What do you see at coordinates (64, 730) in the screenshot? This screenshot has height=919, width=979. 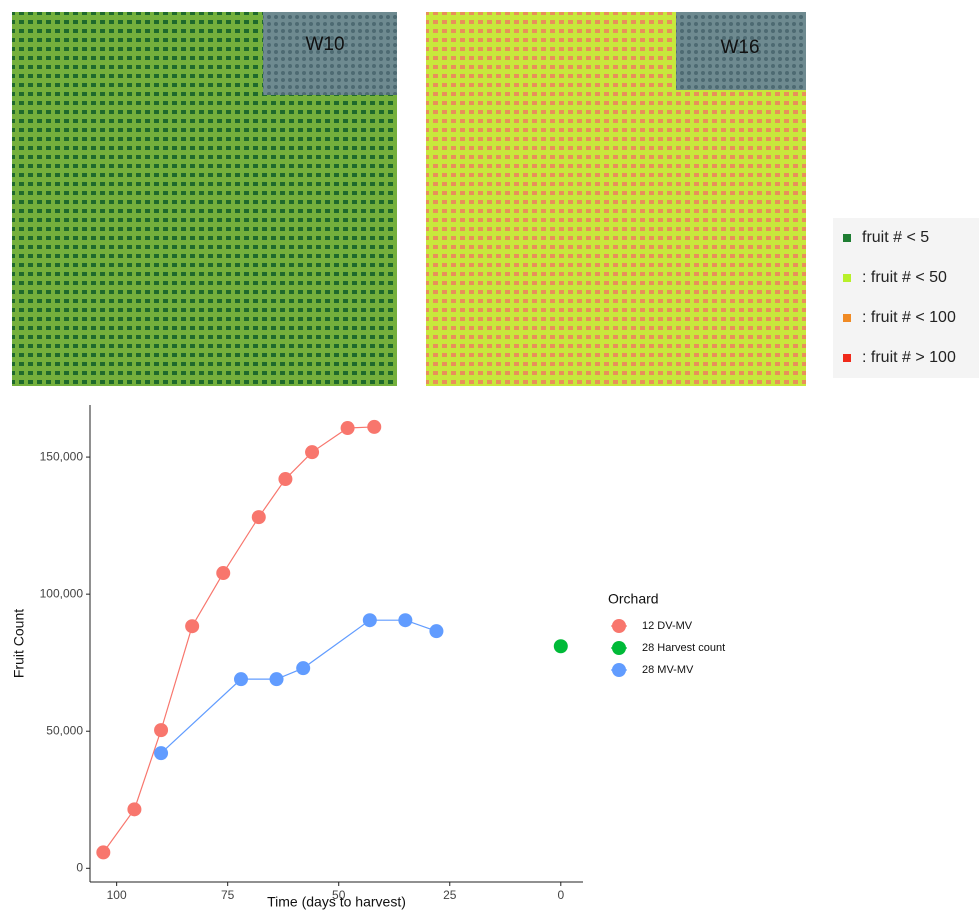 I see `y-tick-label: 50,000` at bounding box center [64, 730].